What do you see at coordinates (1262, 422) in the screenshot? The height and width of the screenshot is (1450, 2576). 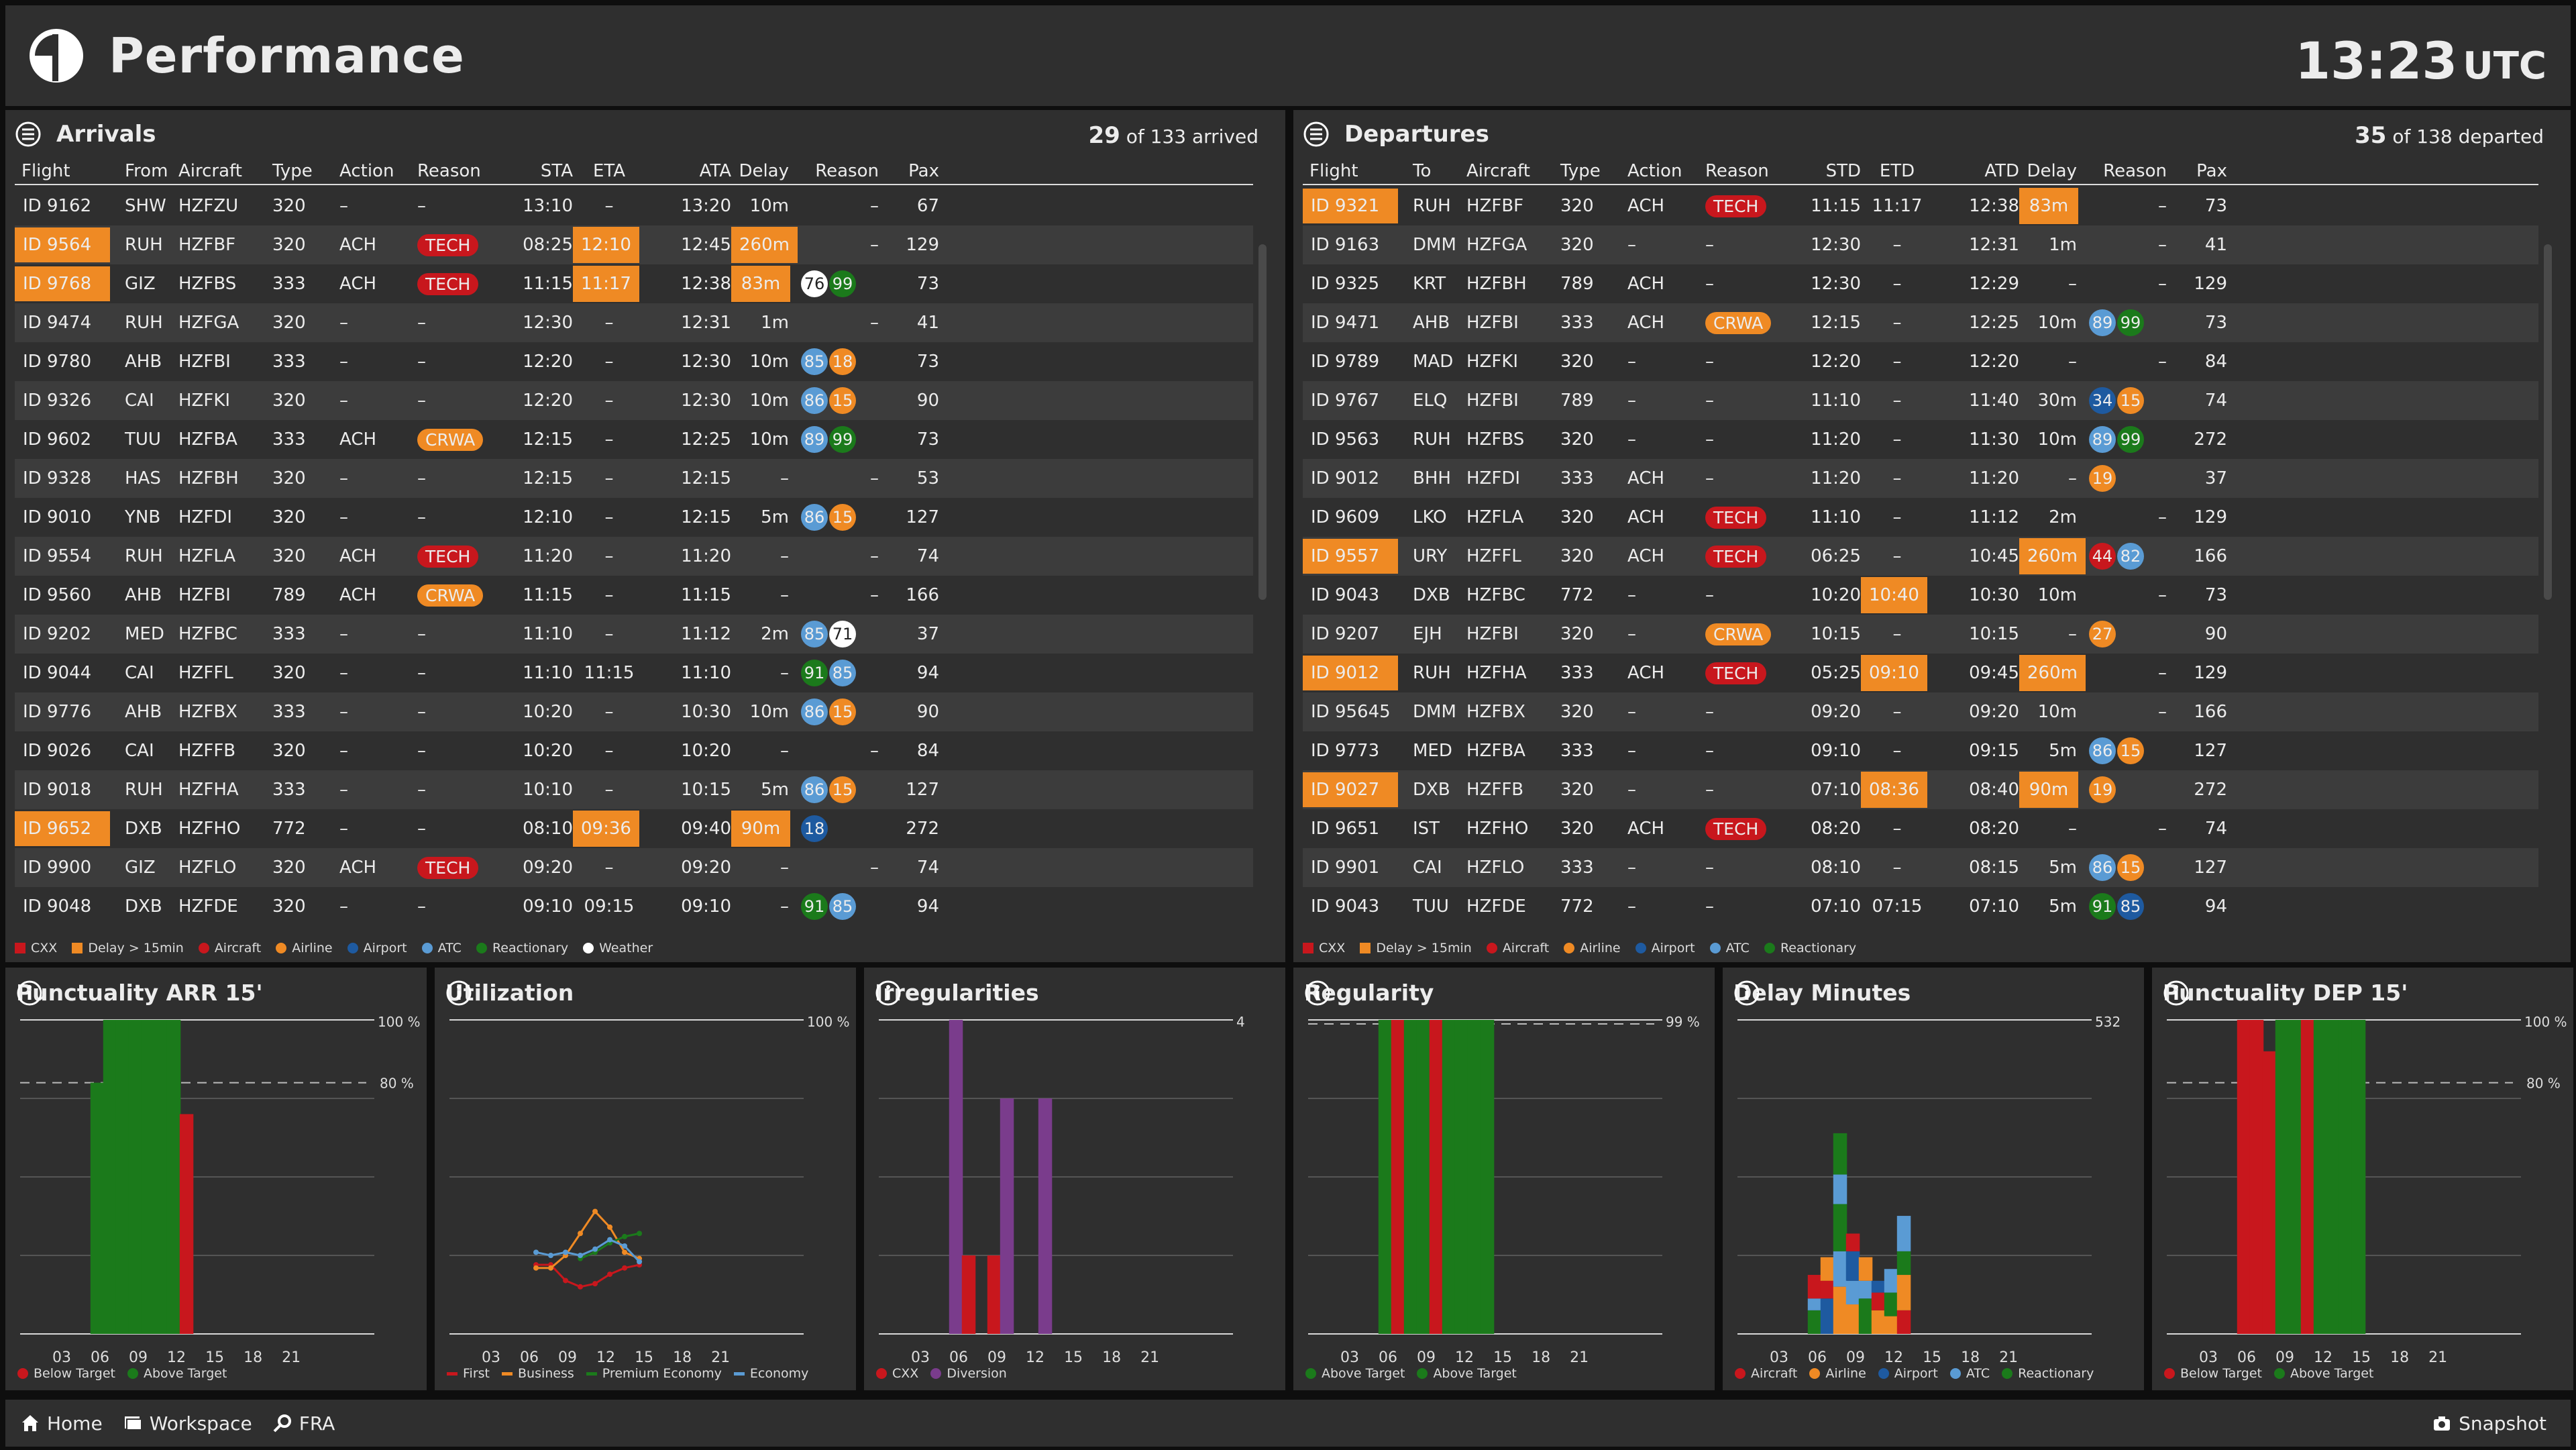 I see `scrollbar` at bounding box center [1262, 422].